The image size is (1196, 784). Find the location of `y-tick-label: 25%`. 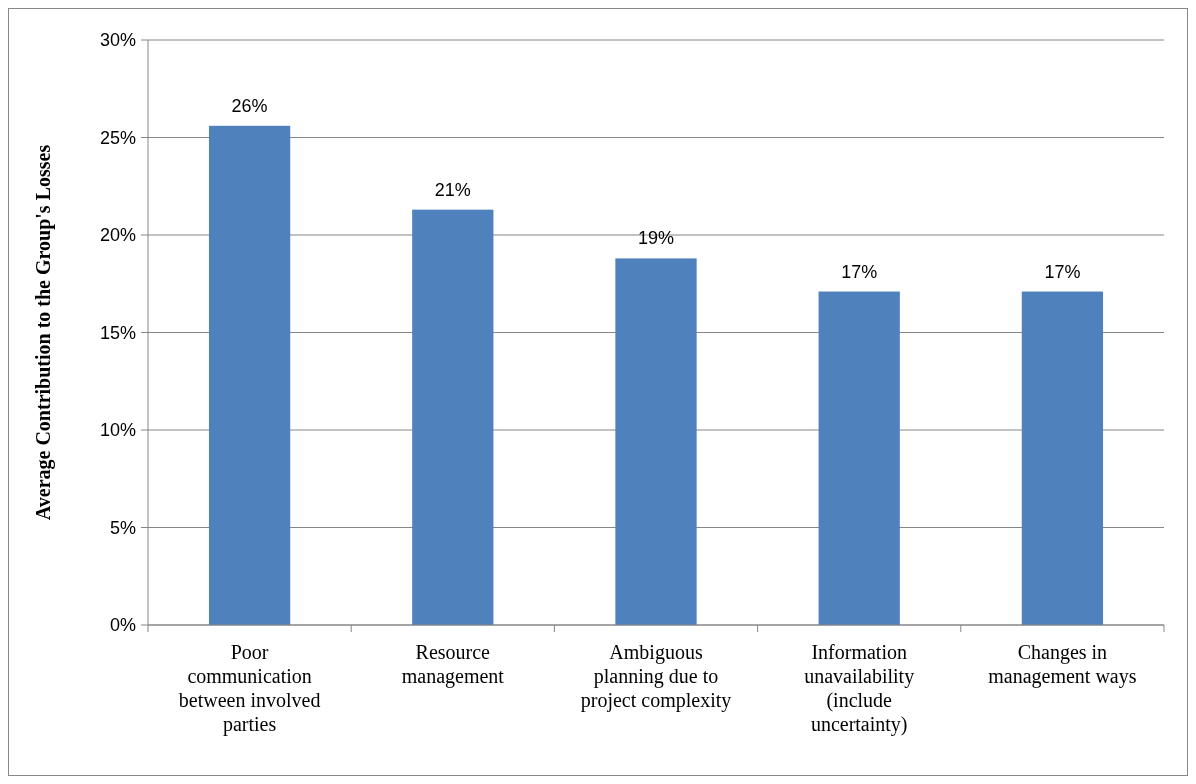

y-tick-label: 25% is located at coordinates (117, 137).